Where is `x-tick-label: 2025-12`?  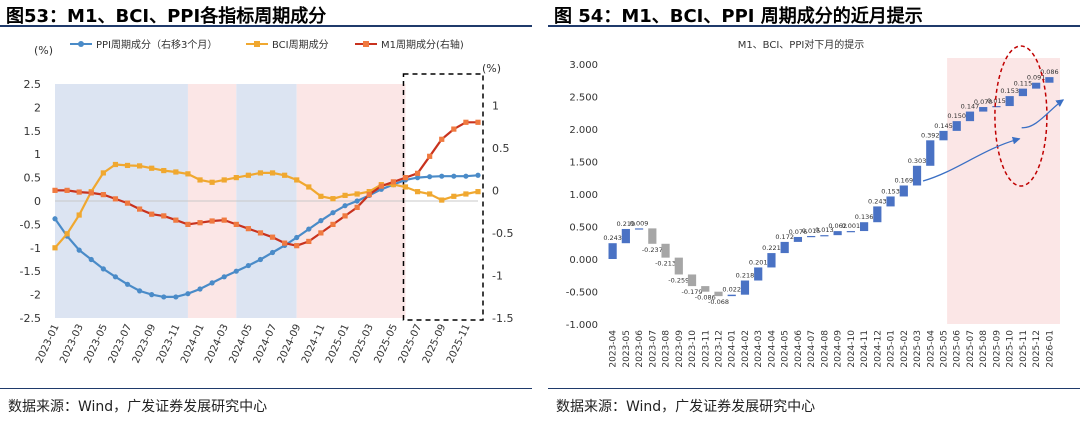 x-tick-label: 2025-12 is located at coordinates (1037, 349).